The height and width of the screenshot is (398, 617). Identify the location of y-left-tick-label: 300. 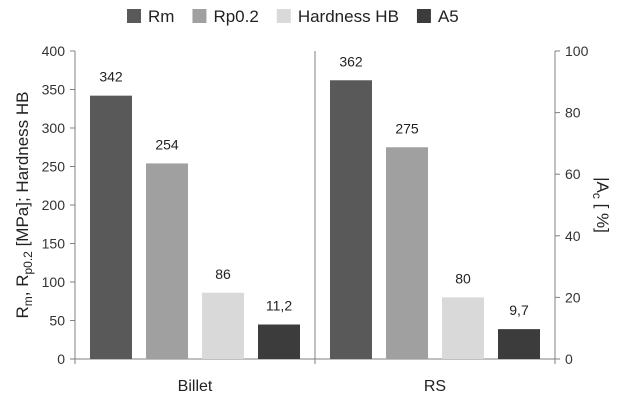
(54, 128).